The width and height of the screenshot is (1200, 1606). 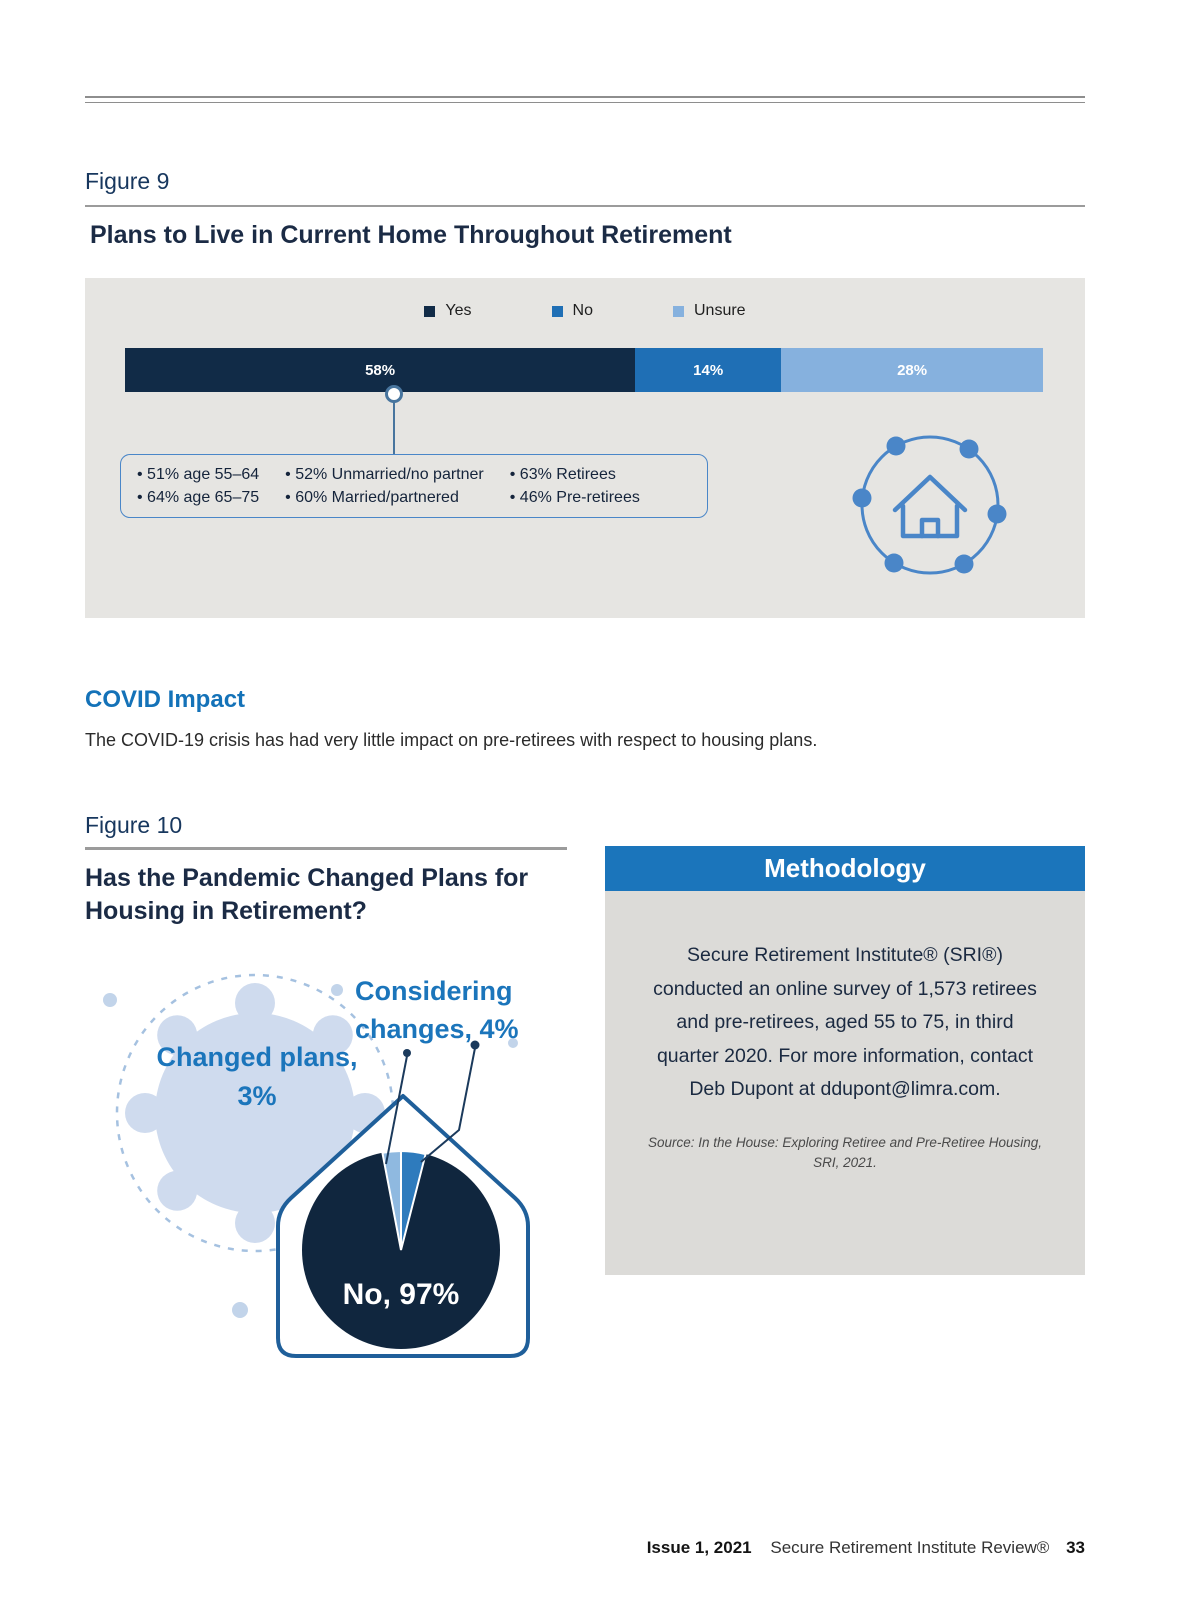 What do you see at coordinates (401, 1294) in the screenshot?
I see `pie-no-label: No, 97%` at bounding box center [401, 1294].